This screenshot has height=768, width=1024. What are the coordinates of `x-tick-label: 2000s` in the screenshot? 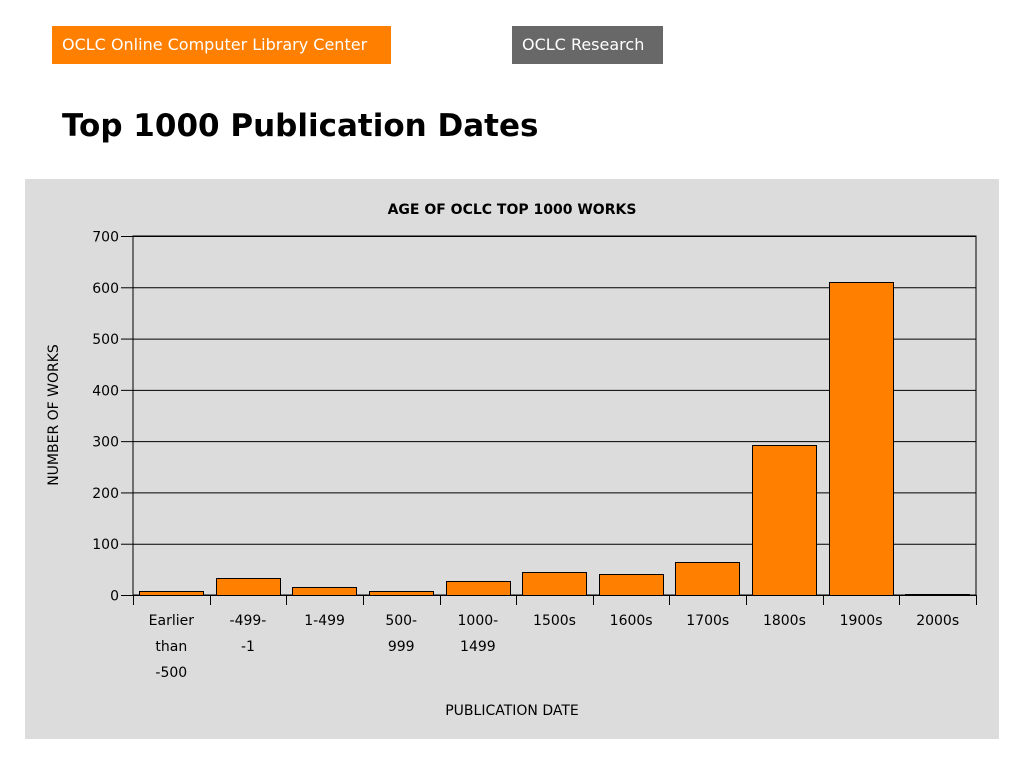 It's located at (937, 621).